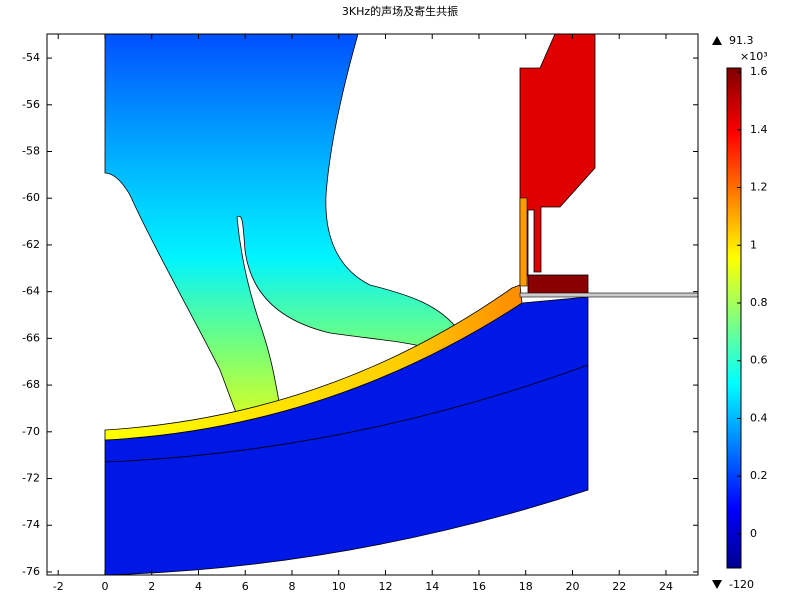 The height and width of the screenshot is (604, 800). Describe the element at coordinates (339, 586) in the screenshot. I see `x-tick-label: 10` at that location.